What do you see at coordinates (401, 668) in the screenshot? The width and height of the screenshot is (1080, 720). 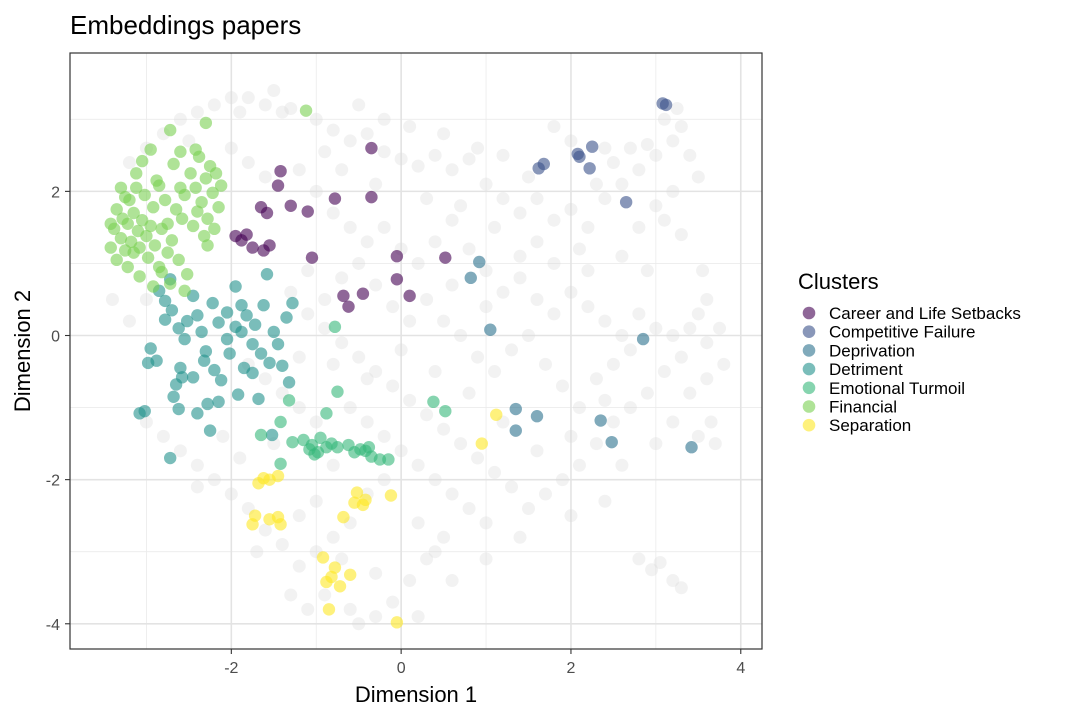 I see `x-tick-label: 0` at bounding box center [401, 668].